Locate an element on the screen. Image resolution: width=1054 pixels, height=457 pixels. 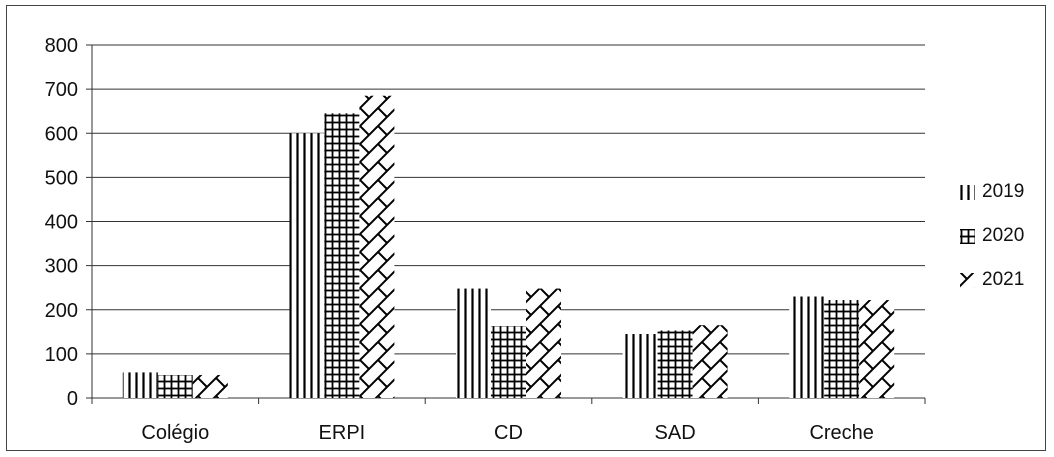
bar-2019-SAD is located at coordinates (640, 366).